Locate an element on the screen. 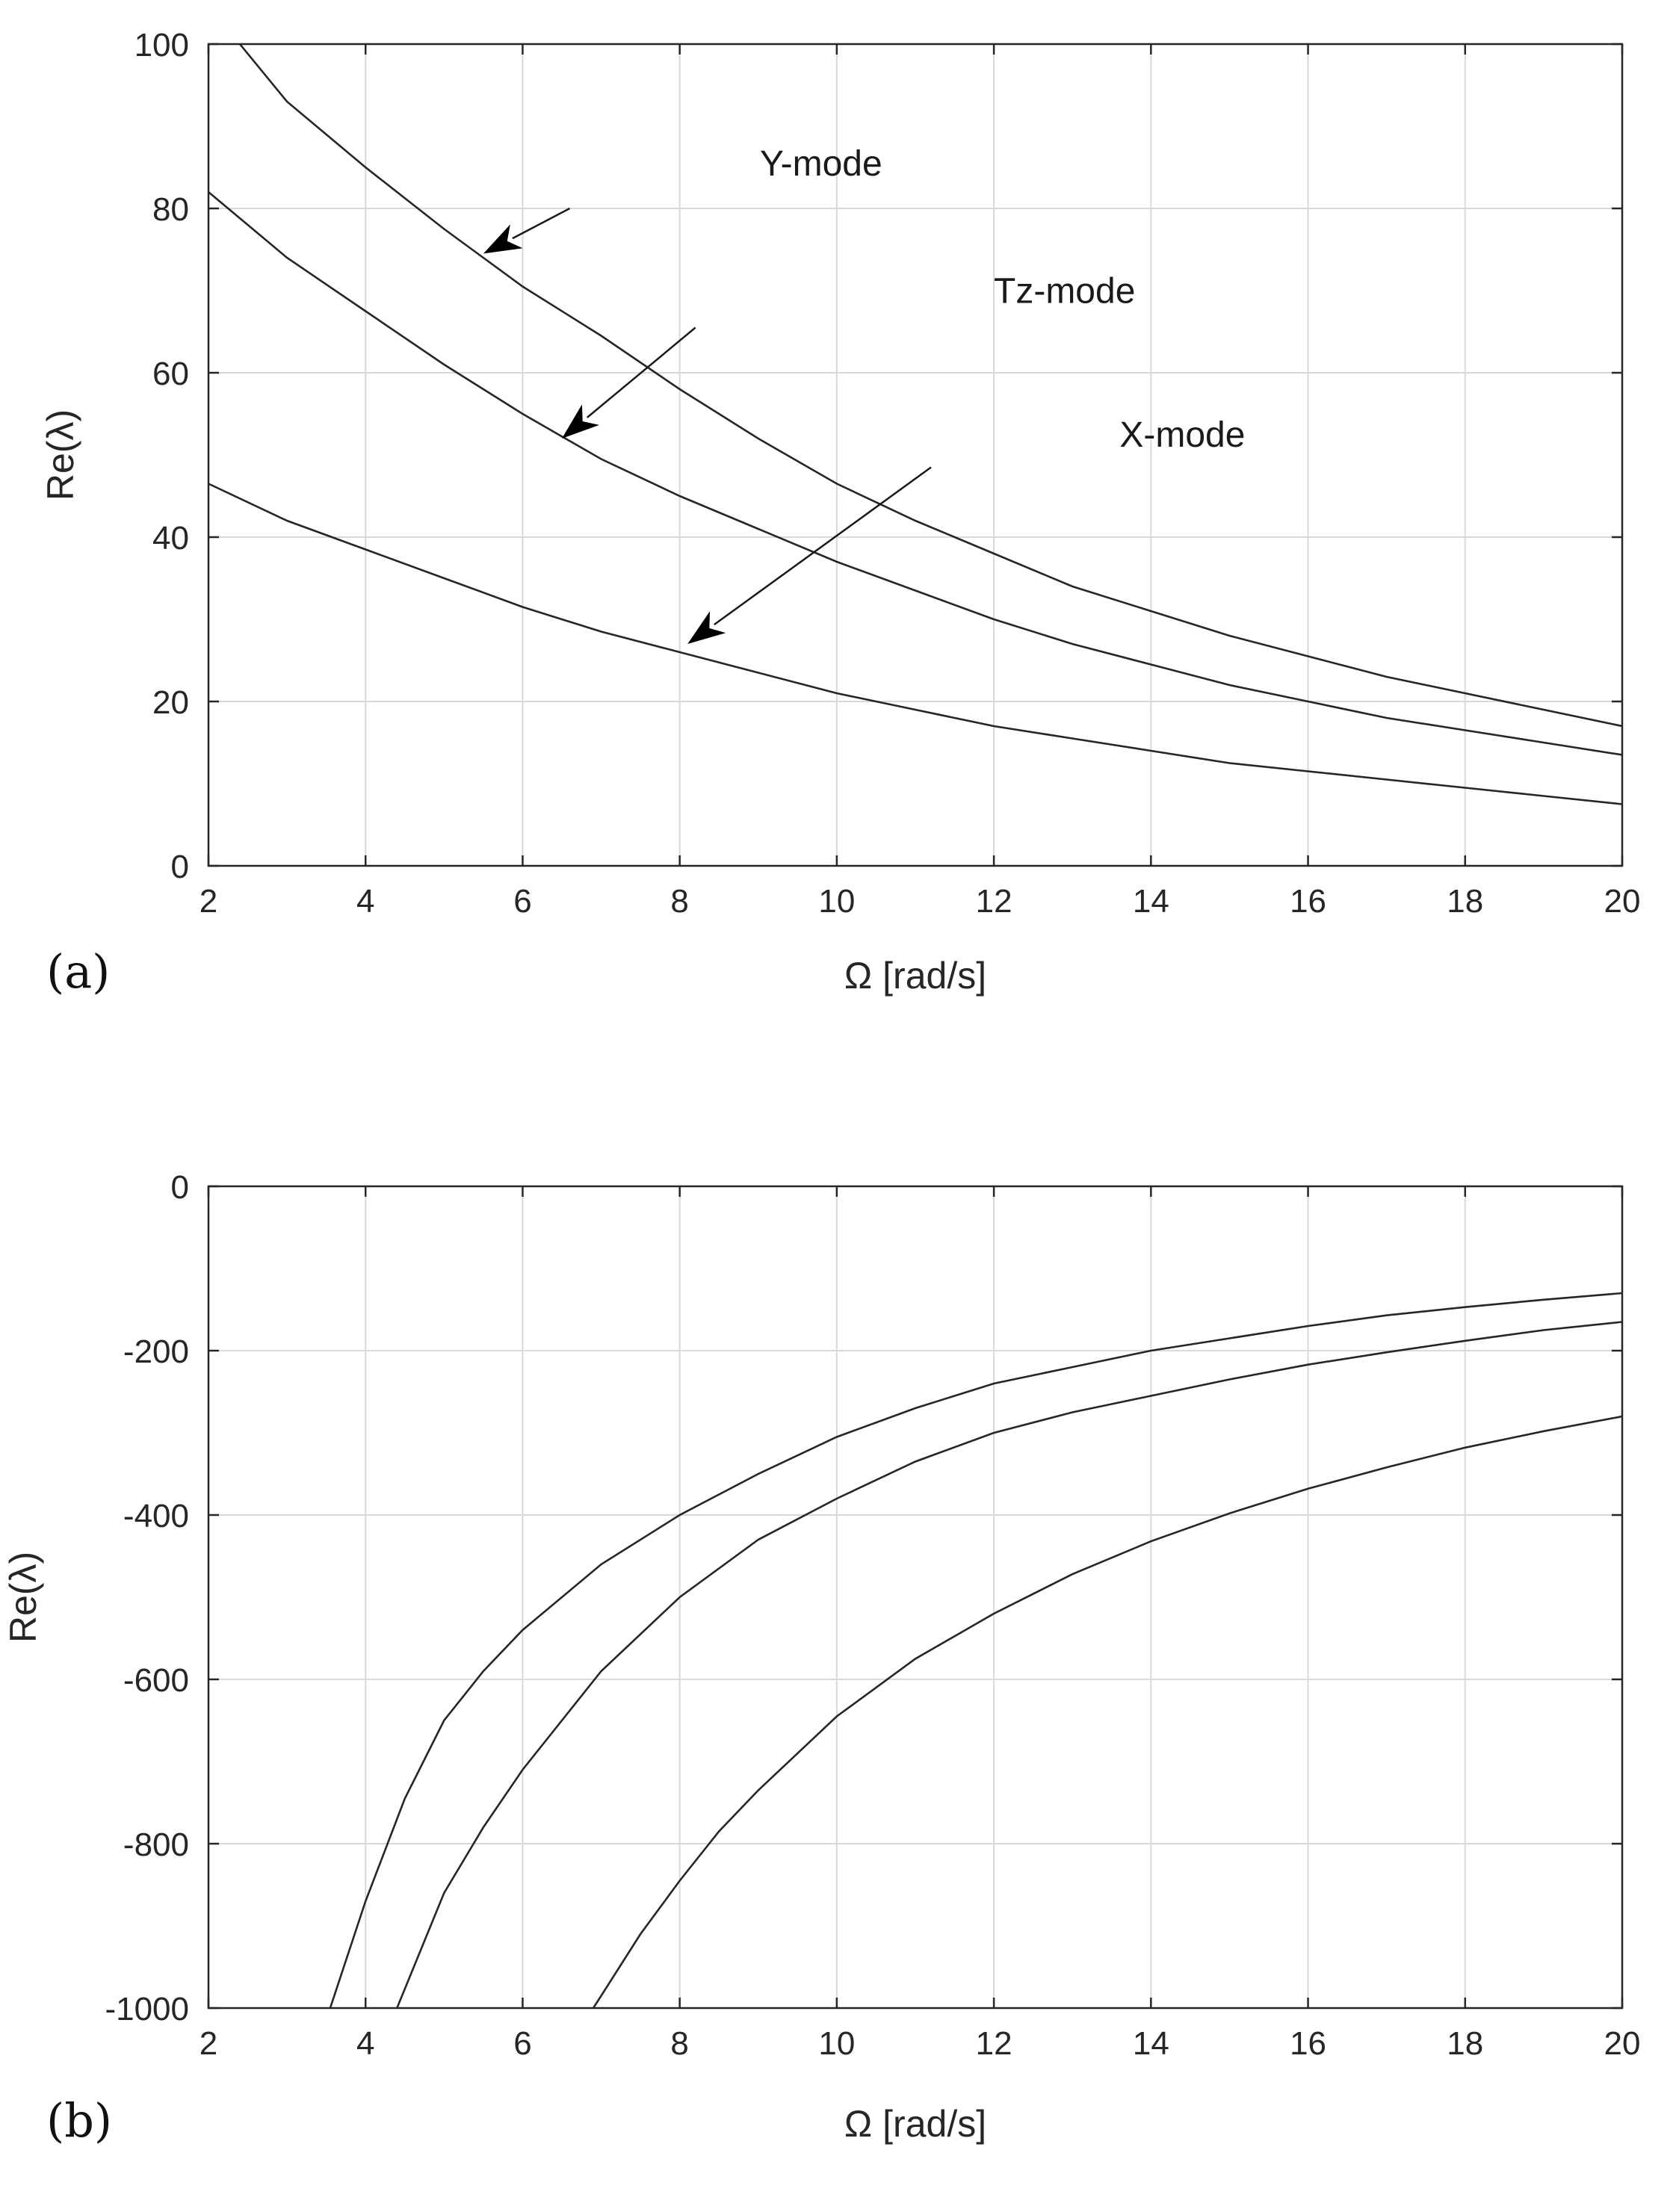 This screenshot has width=1676, height=2212. y-tick-label: 100 is located at coordinates (161, 45).